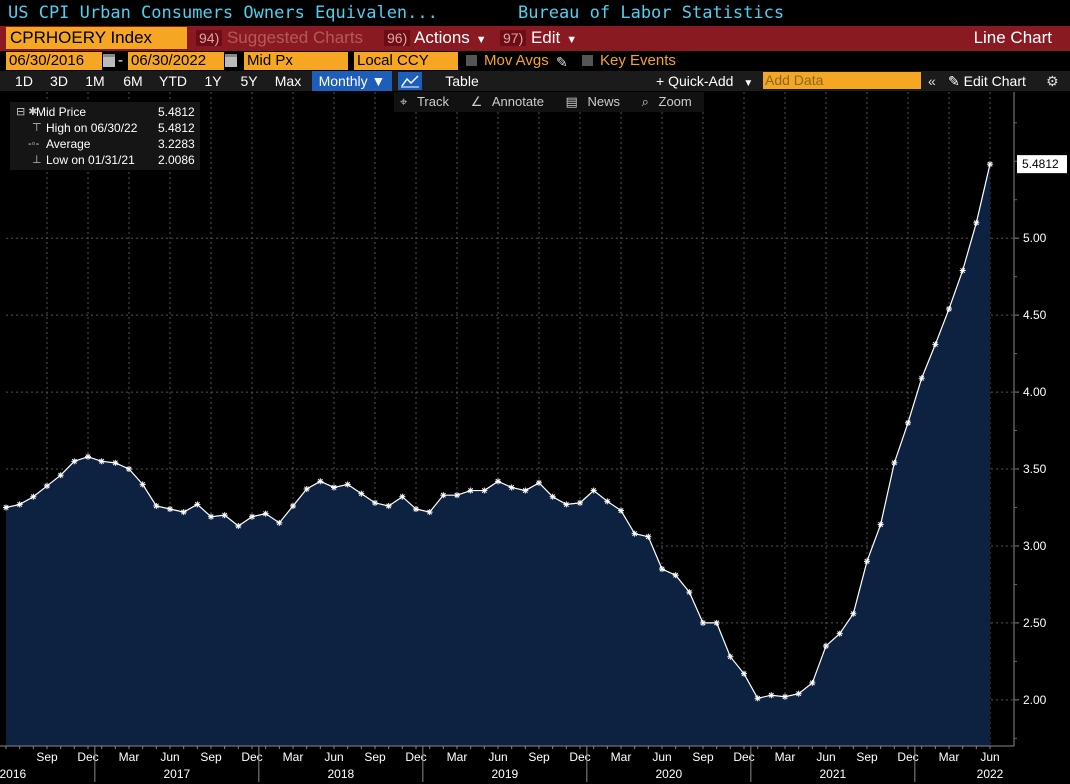 The height and width of the screenshot is (784, 1070). I want to click on table-button: Table, so click(462, 81).